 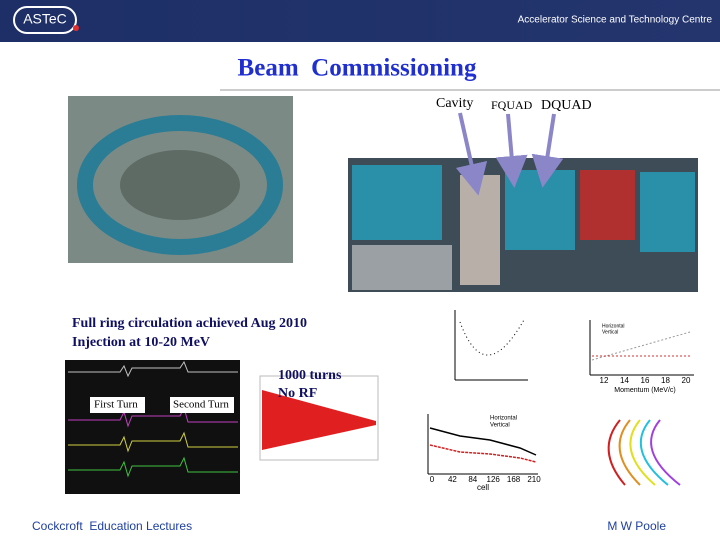 I want to click on footer-left: Cockcroft Education Lectures, so click(x=112, y=526).